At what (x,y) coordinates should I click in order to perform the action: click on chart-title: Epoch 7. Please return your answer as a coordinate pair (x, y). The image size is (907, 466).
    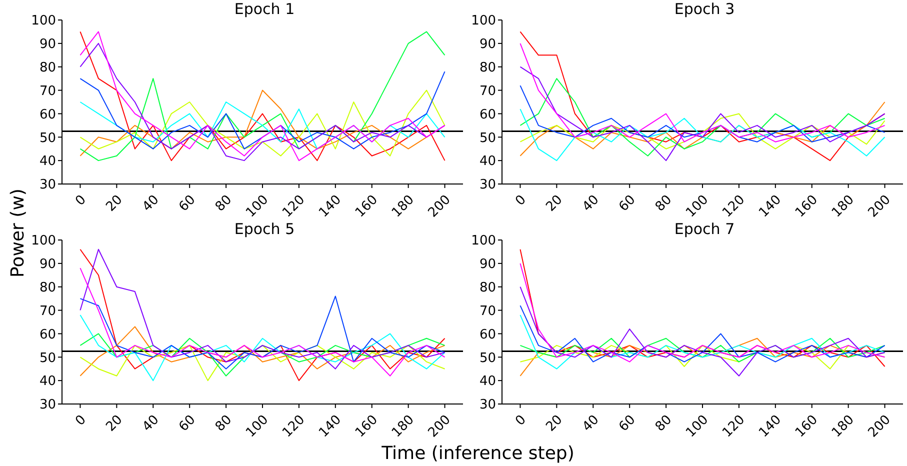
    Looking at the image, I should click on (704, 229).